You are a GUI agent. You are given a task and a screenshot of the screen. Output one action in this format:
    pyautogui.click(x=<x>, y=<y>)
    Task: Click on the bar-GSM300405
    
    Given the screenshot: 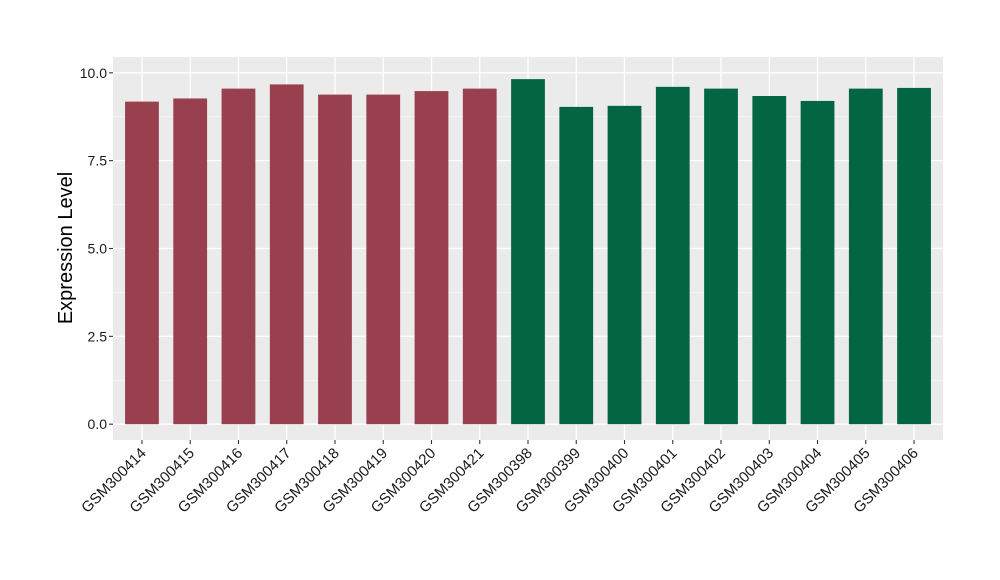 What is the action you would take?
    pyautogui.click(x=865, y=256)
    